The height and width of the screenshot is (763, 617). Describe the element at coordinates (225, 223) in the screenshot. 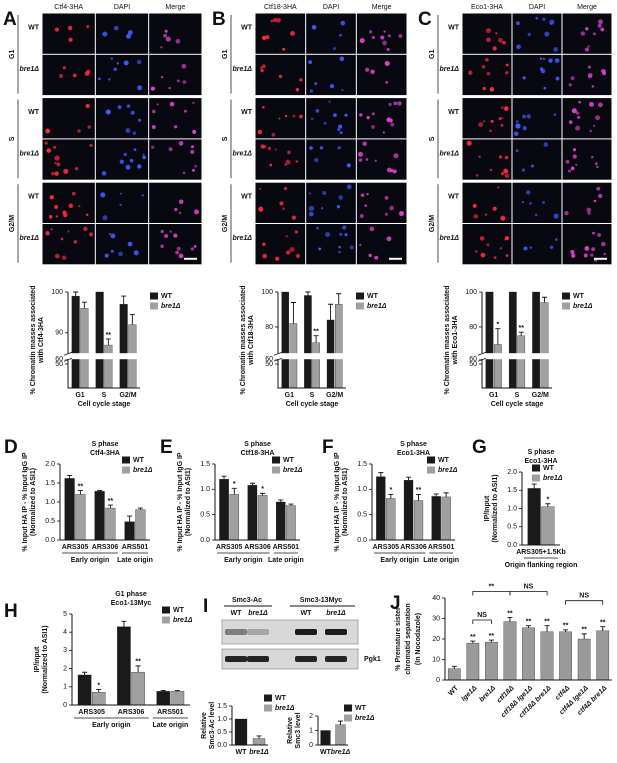

I see `stage-label: G2/M` at that location.